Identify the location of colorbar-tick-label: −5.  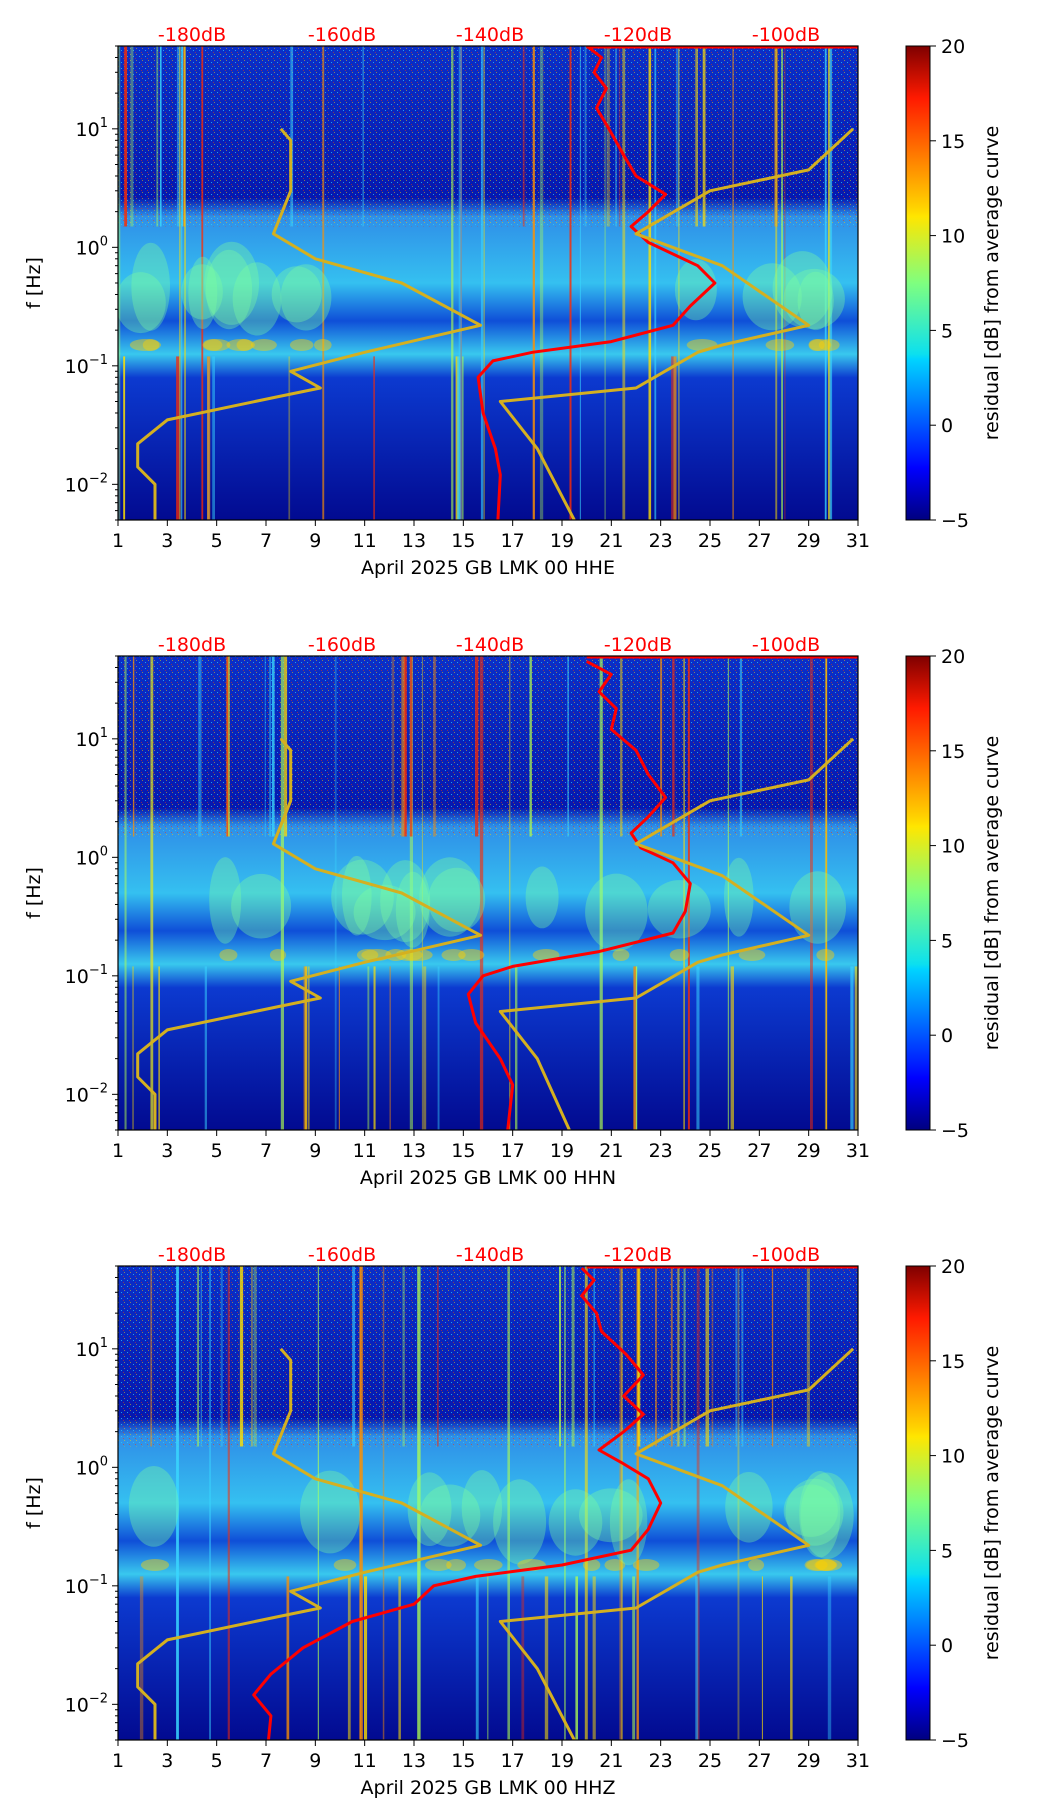
(955, 521).